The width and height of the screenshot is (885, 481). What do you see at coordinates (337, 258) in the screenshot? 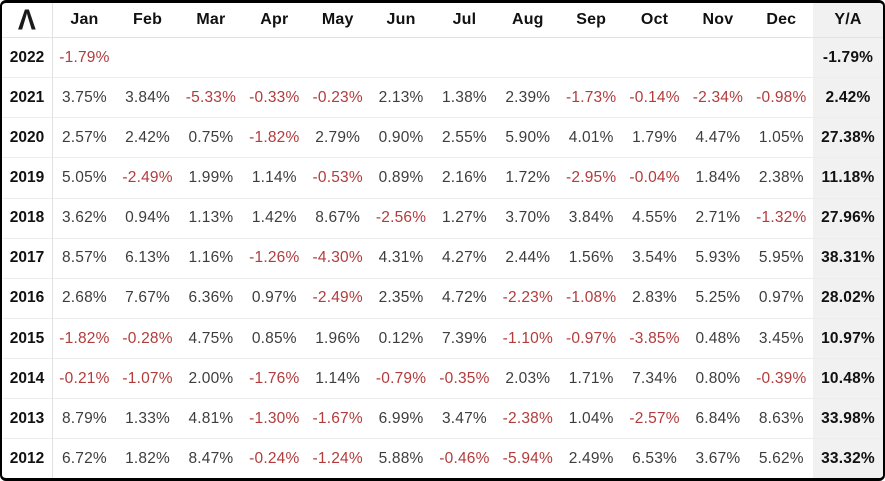
I see `cell-monthly-return: -4.30%` at bounding box center [337, 258].